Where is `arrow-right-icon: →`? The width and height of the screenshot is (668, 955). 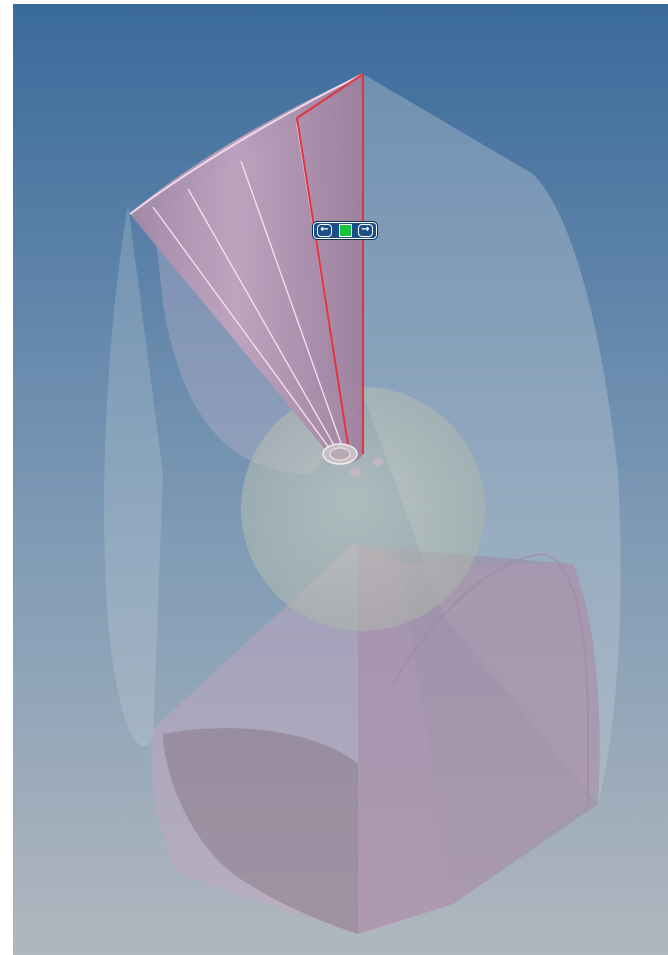 arrow-right-icon: → is located at coordinates (365, 230).